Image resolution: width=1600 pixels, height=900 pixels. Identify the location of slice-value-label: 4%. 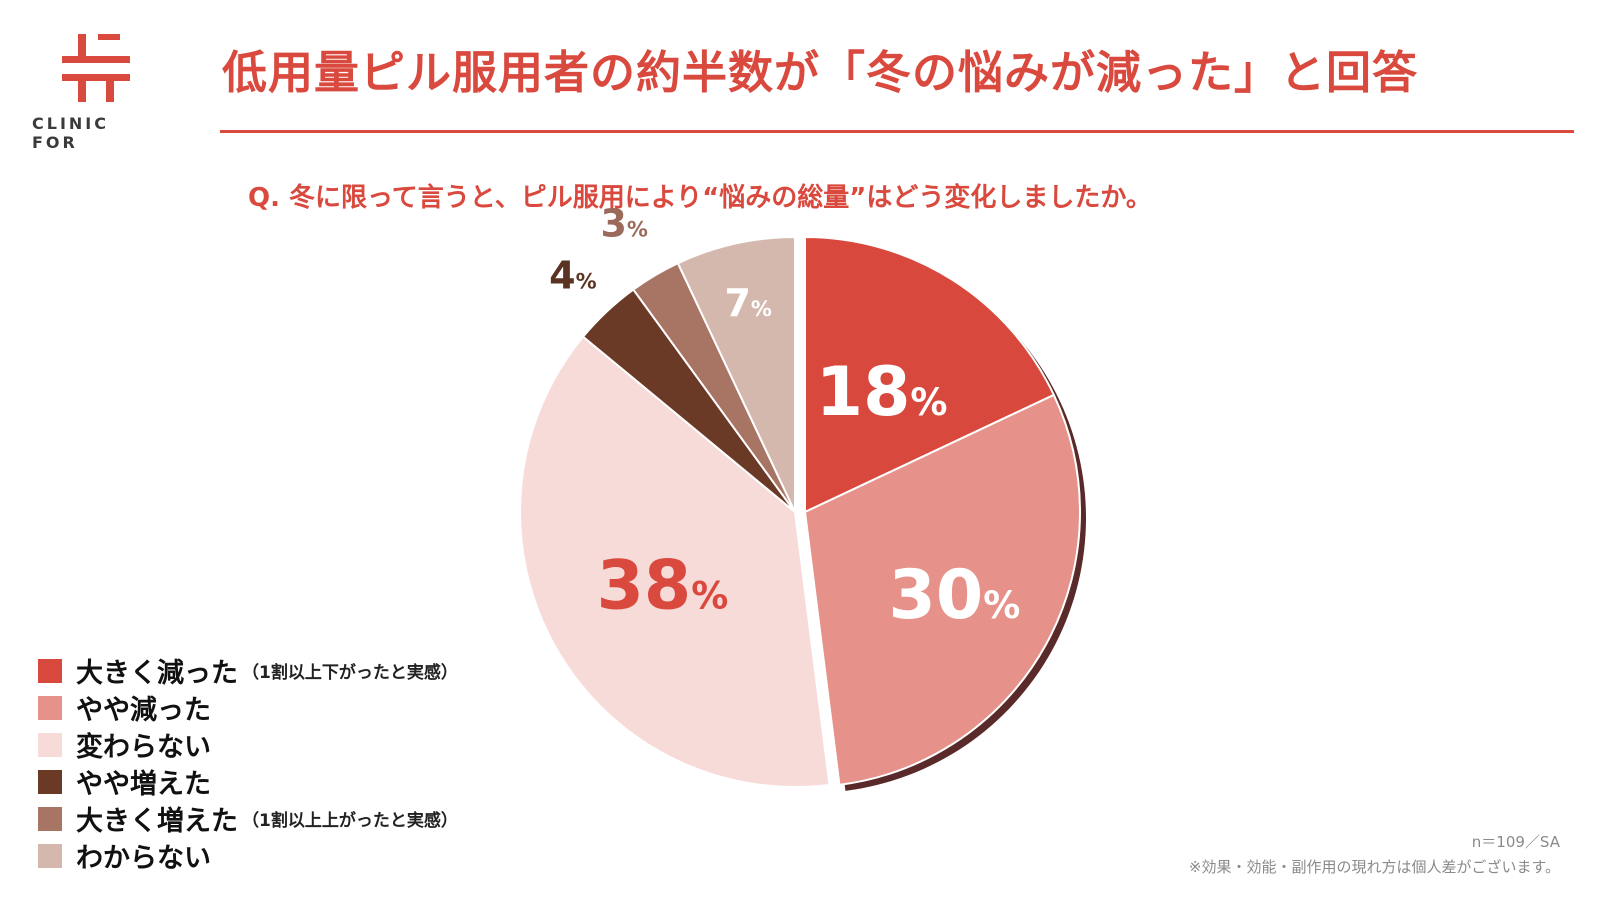
(573, 276).